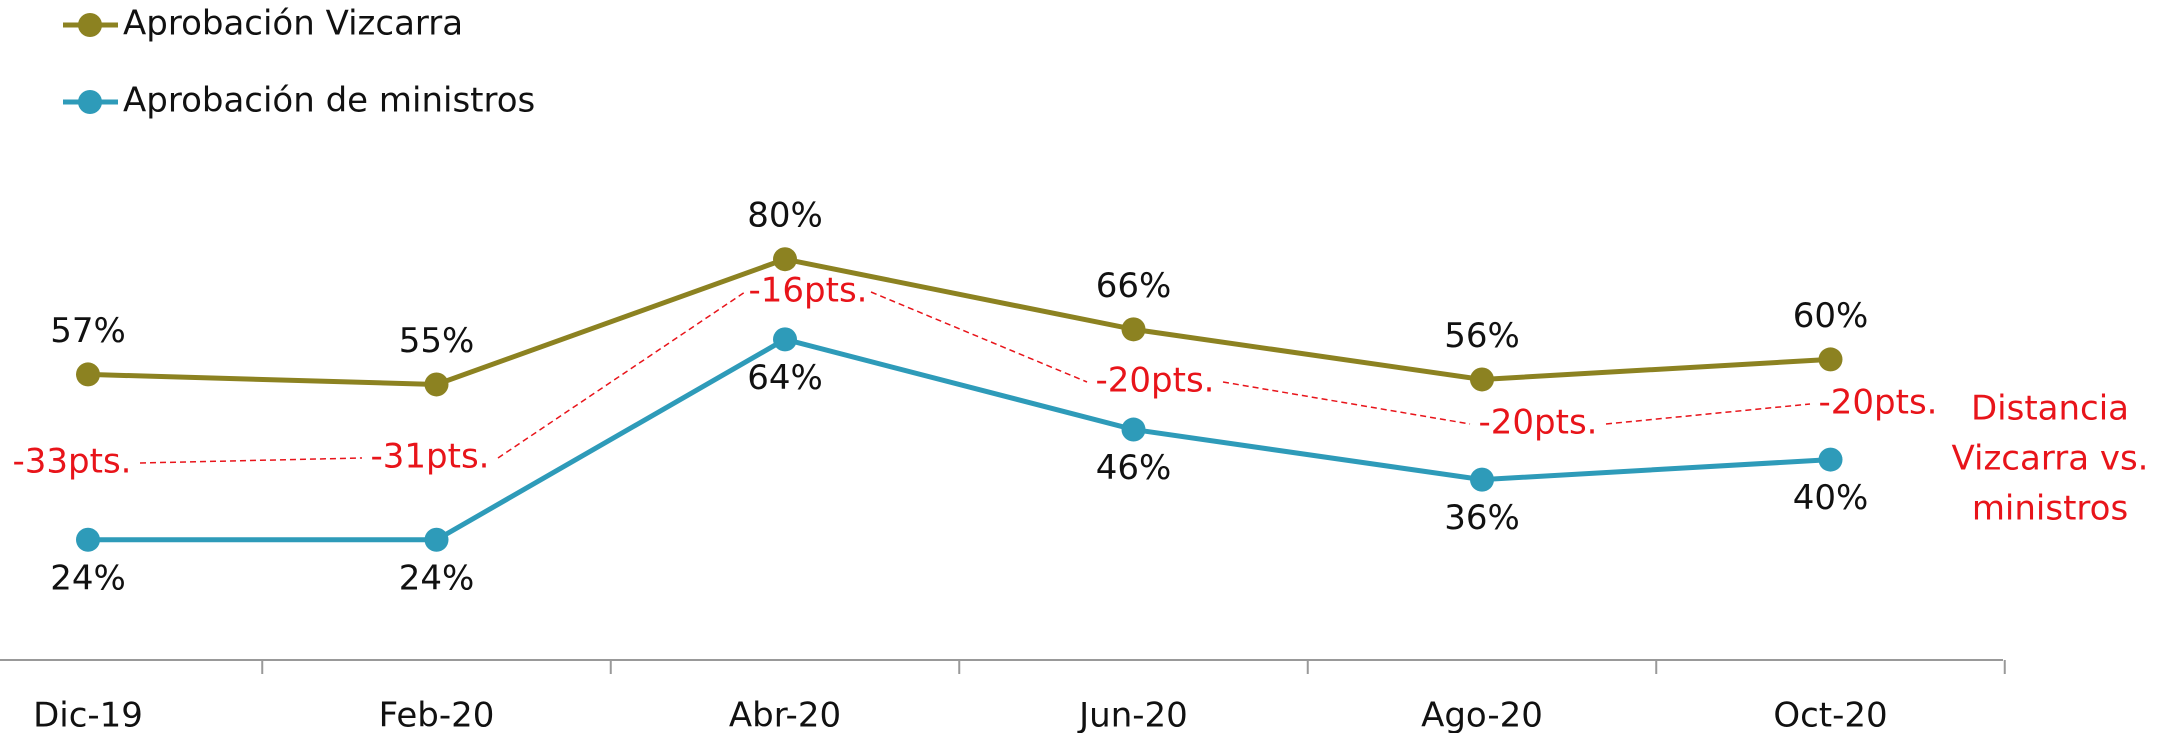  I want to click on x-tick-label: Oct-20, so click(1830, 714).